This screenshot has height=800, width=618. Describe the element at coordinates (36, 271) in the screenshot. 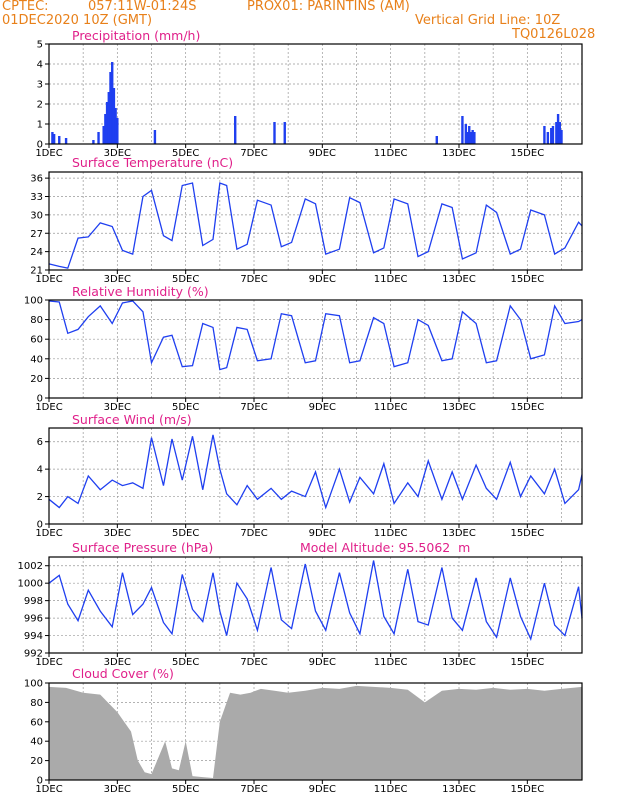

I see `y-tick-label: 21` at that location.